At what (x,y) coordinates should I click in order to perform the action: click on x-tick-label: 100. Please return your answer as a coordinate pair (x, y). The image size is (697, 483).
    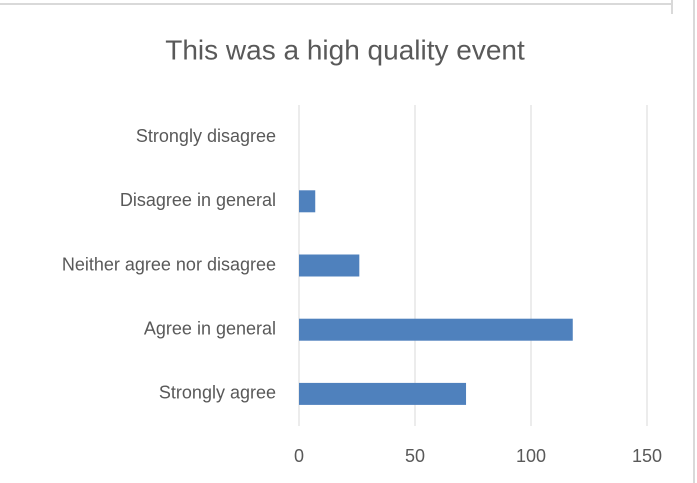
    Looking at the image, I should click on (531, 456).